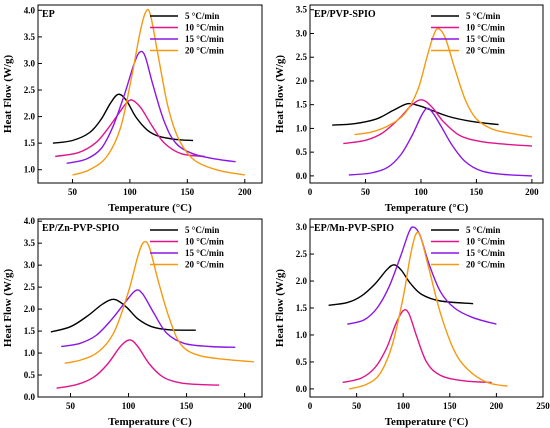 The width and height of the screenshot is (550, 428). What do you see at coordinates (80, 228) in the screenshot?
I see `panel-label: EP/Zn-PVP-SPIO` at bounding box center [80, 228].